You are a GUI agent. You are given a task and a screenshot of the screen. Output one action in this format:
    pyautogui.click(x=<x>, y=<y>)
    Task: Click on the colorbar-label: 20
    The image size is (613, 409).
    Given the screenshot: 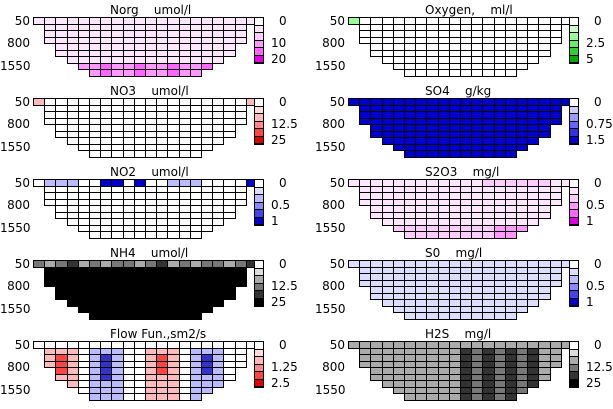 What is the action you would take?
    pyautogui.click(x=279, y=59)
    